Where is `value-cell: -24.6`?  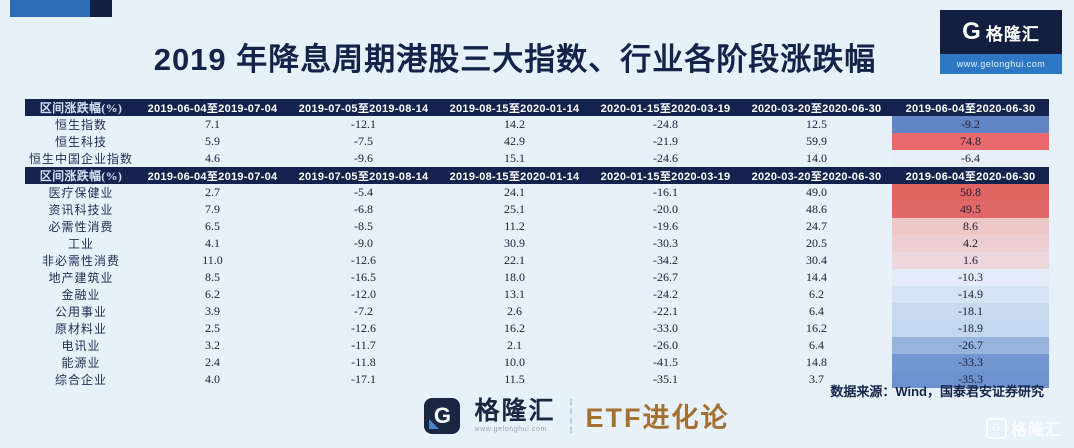 value-cell: -24.6 is located at coordinates (665, 158).